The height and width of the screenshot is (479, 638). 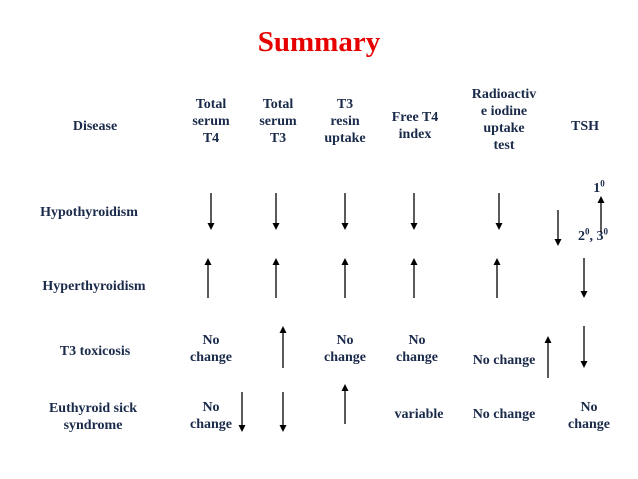 I want to click on header-radioactive-iodine-uptake: Radioactiv e iodine uptake test, so click(x=504, y=120).